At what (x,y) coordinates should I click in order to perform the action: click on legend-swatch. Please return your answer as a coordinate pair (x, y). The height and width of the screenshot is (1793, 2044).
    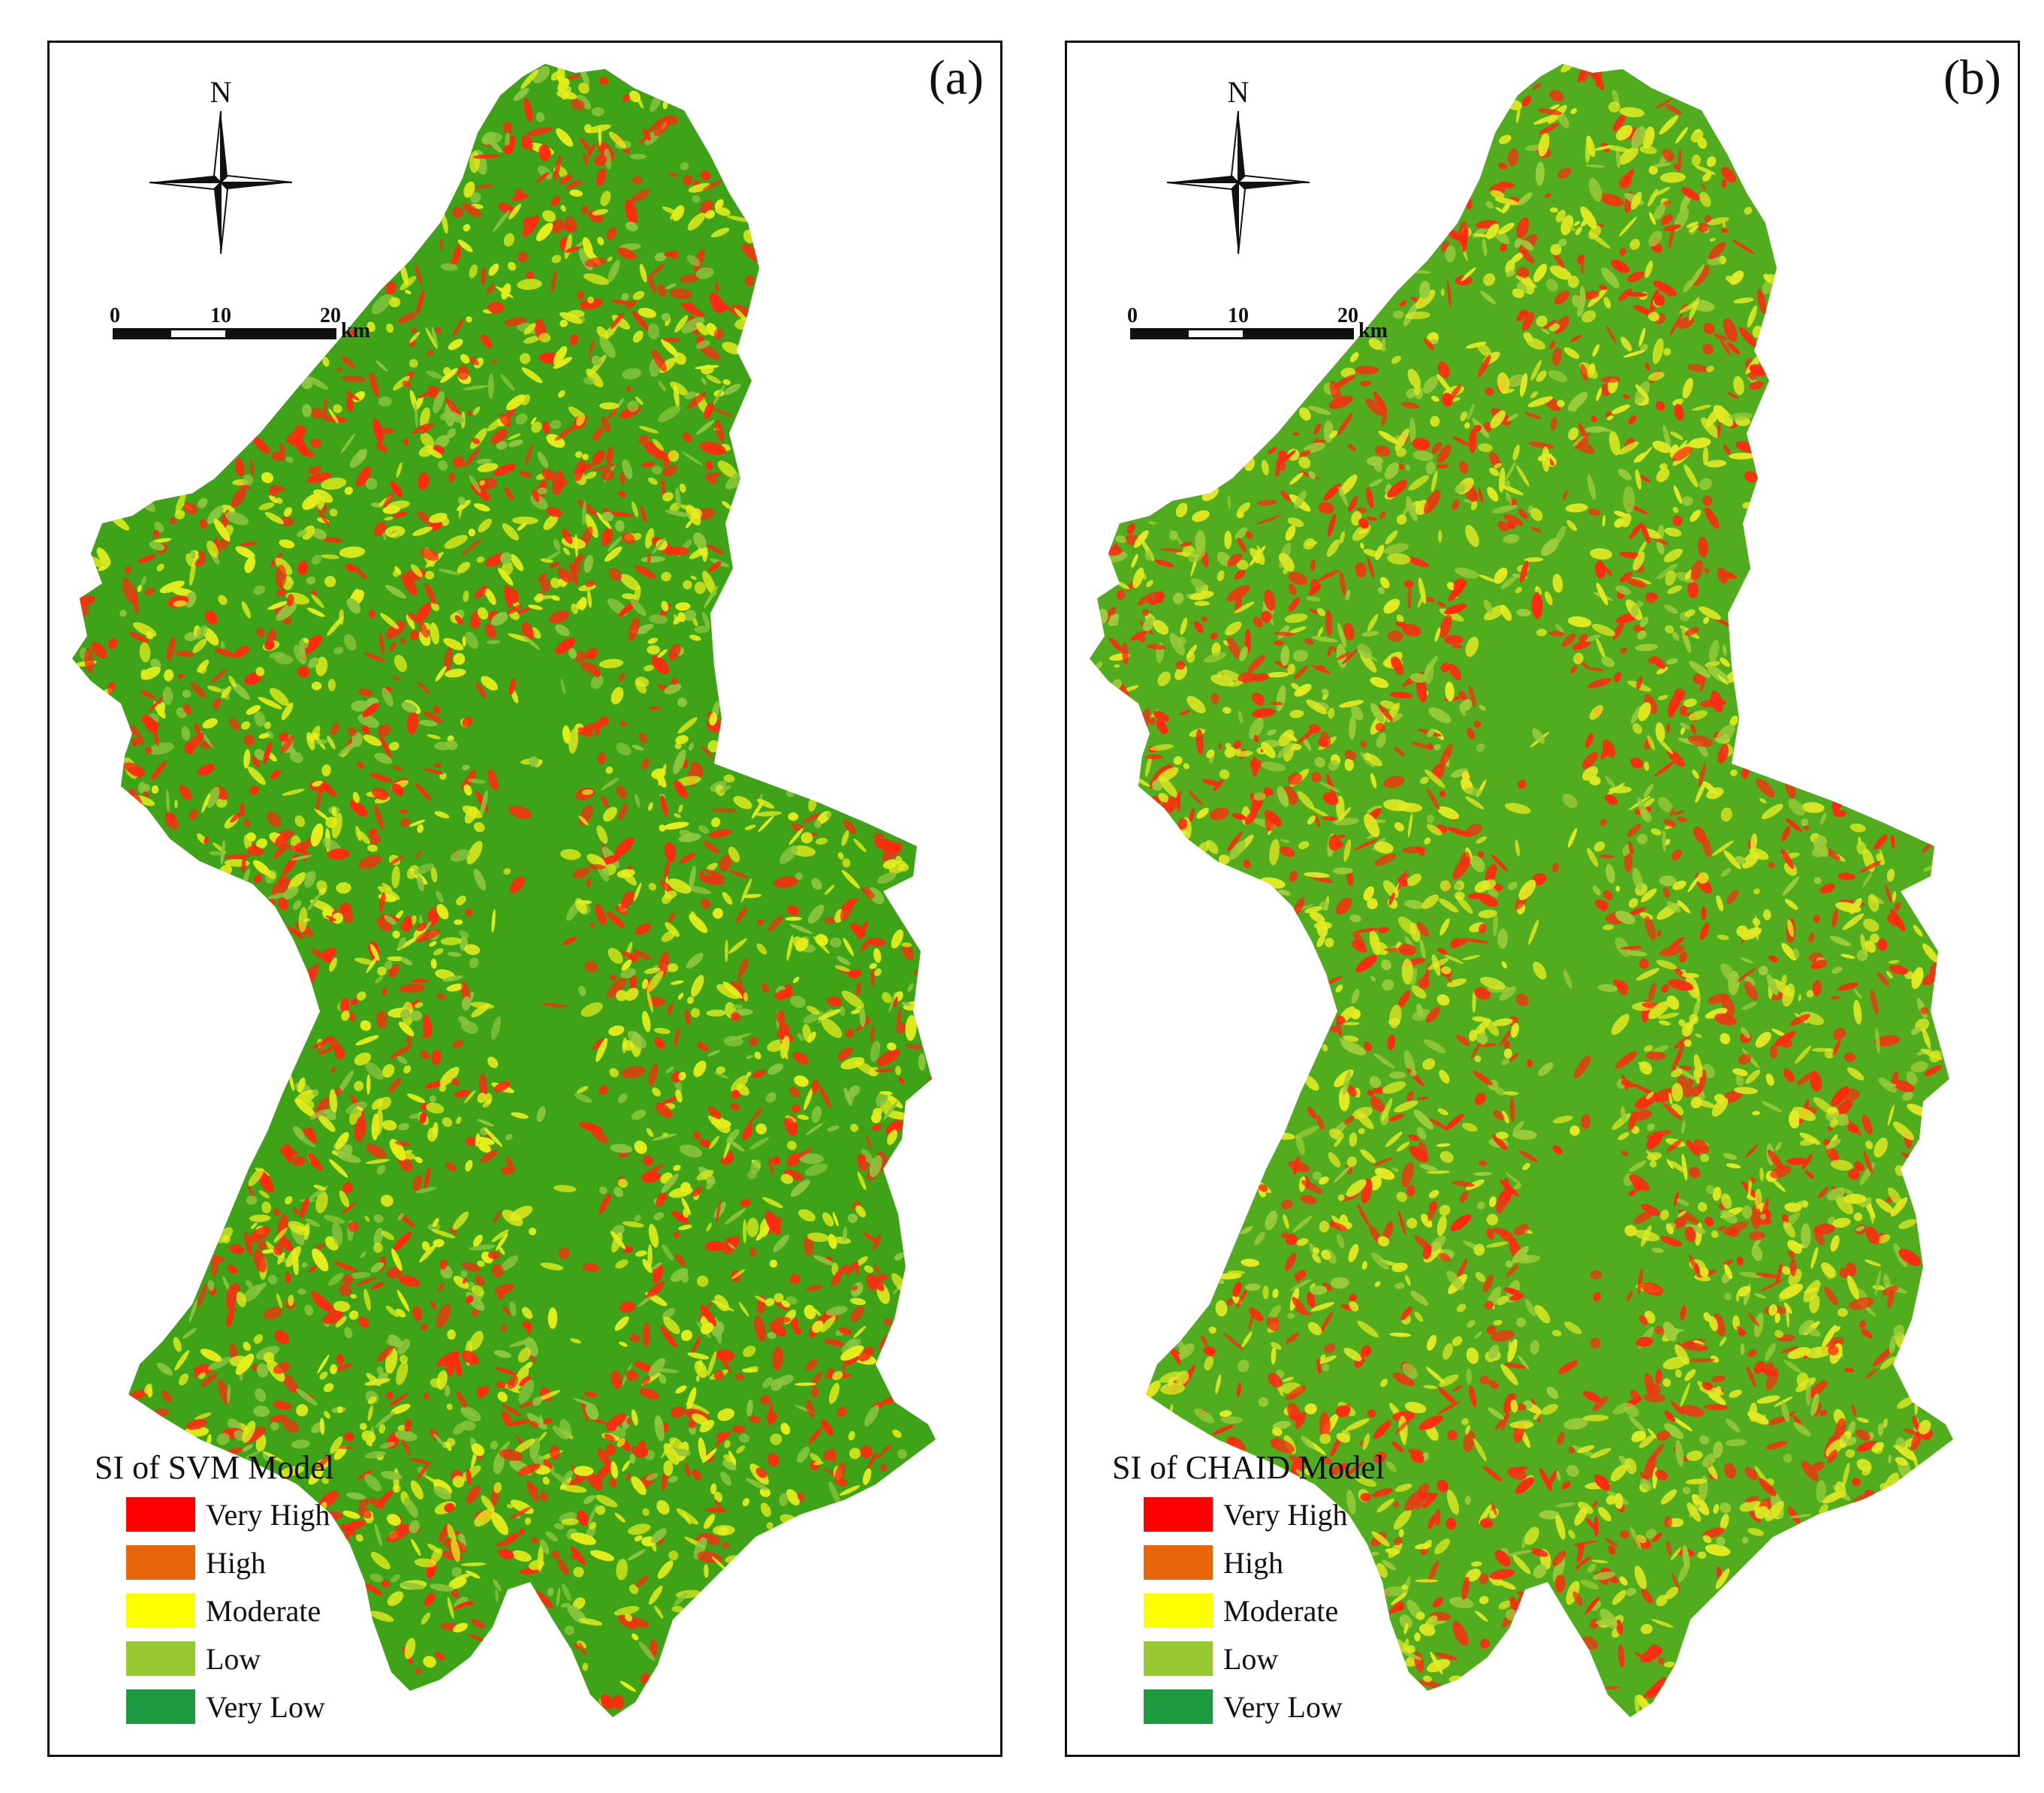
    Looking at the image, I should click on (160, 1659).